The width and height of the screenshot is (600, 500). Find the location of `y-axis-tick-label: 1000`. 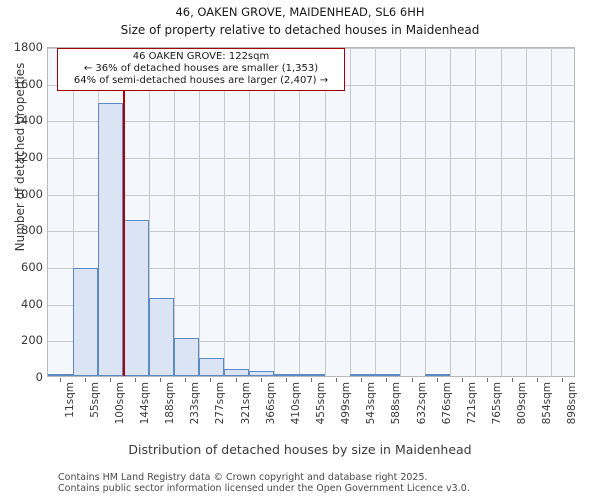

y-axis-tick-label: 1000 is located at coordinates (28, 193).